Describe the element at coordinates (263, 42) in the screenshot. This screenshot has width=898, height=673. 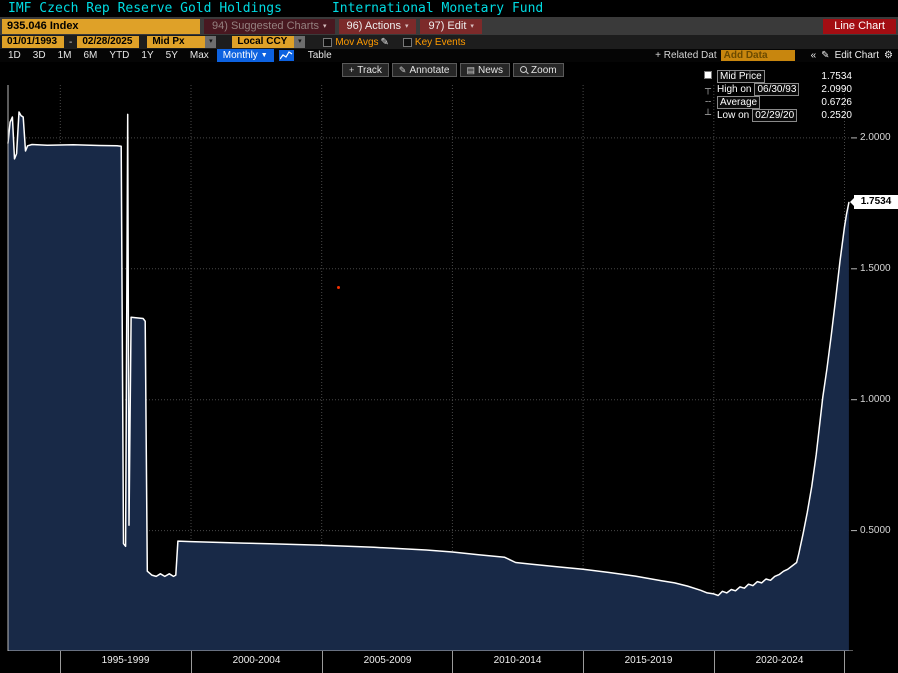
I see `currency-select: Local CCY` at that location.